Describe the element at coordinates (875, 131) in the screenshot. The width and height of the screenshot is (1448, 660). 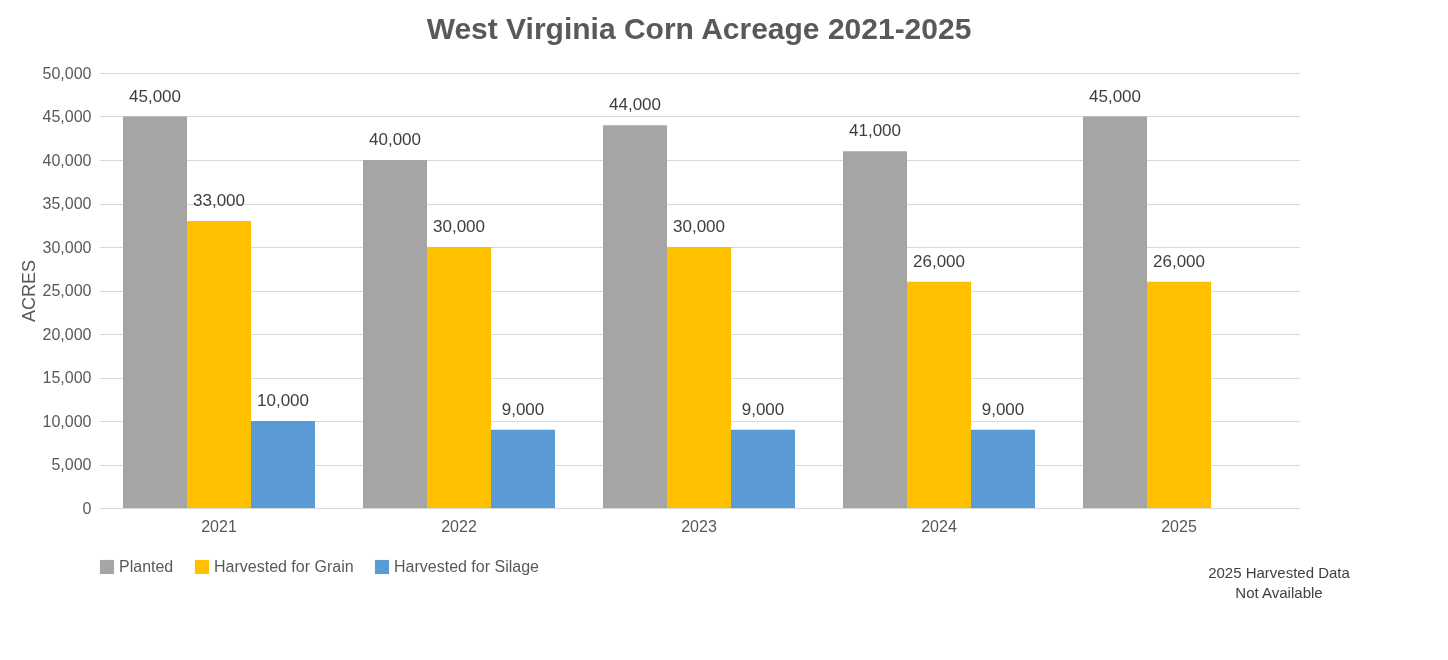
I see `data-label: 41,000` at that location.